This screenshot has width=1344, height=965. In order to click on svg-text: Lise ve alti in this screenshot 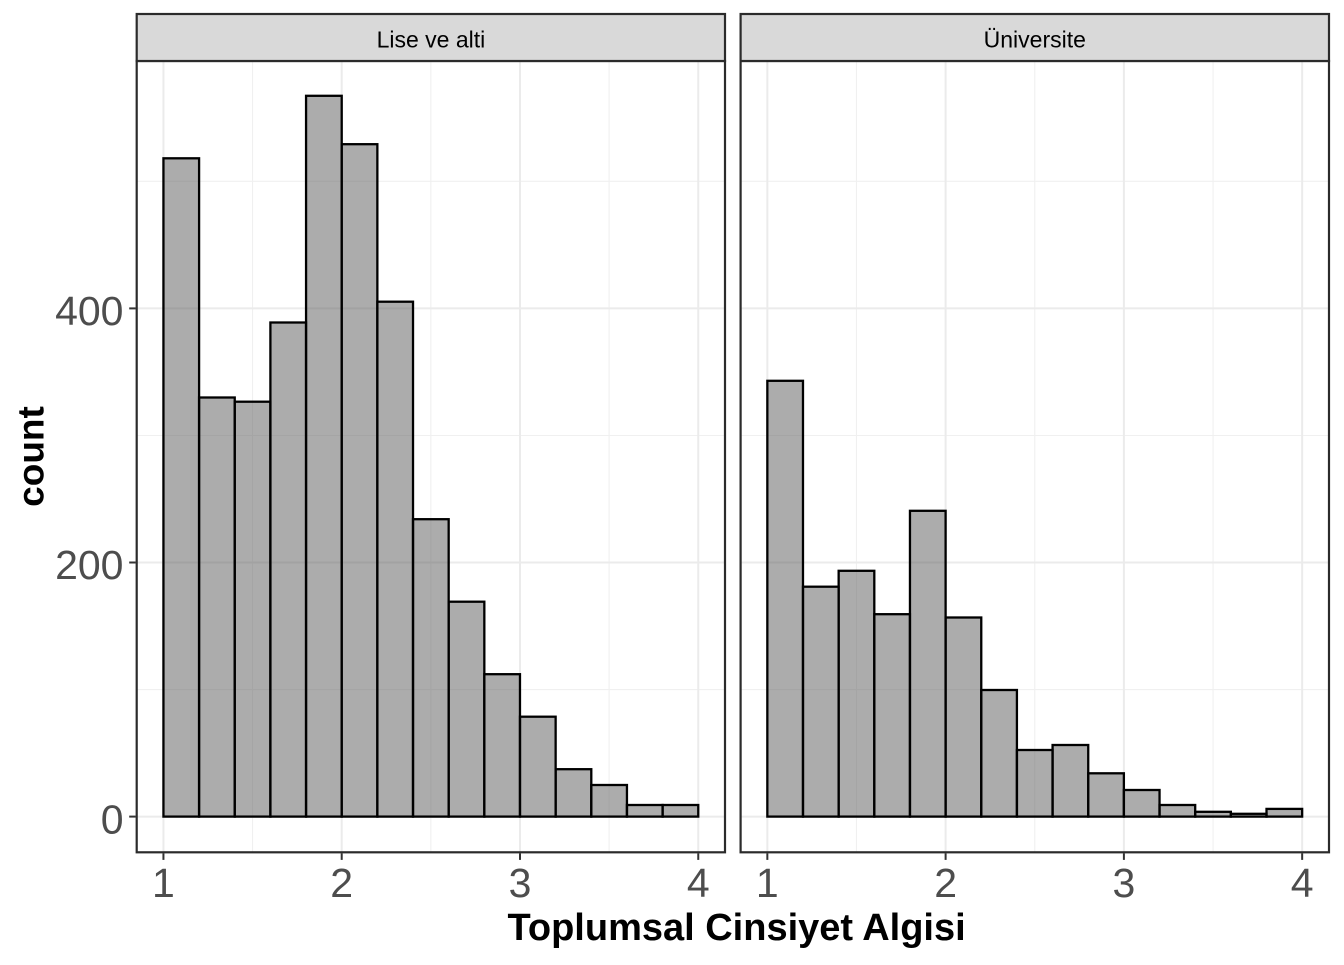, I will do `click(431, 39)`.